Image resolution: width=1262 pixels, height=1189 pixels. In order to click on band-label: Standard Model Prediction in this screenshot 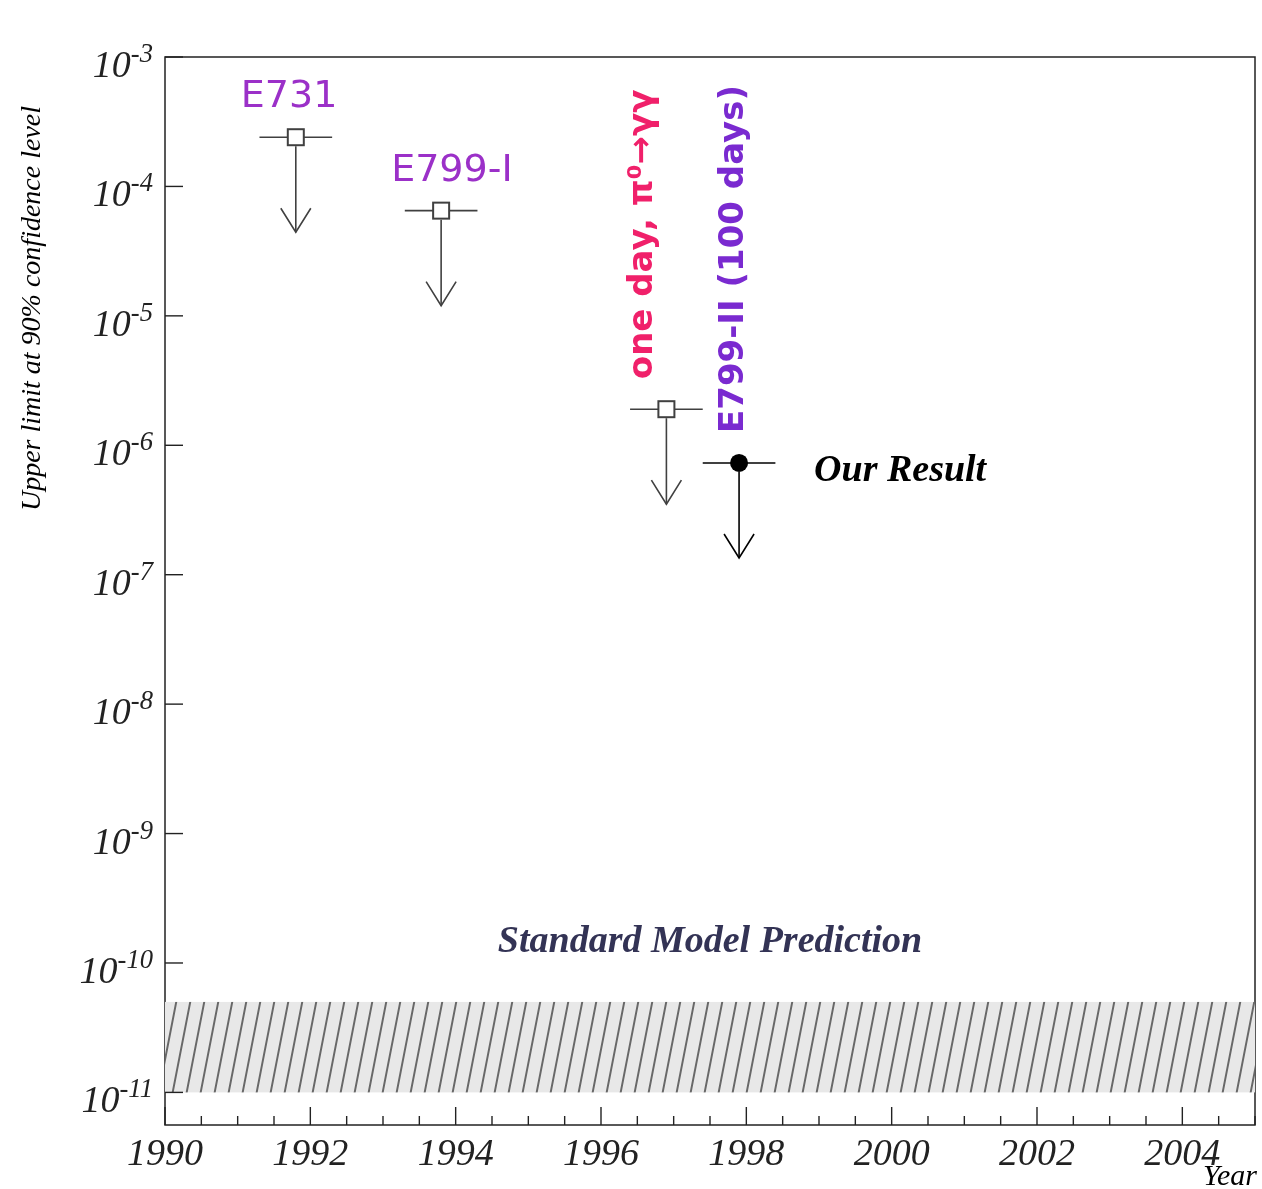, I will do `click(710, 938)`.